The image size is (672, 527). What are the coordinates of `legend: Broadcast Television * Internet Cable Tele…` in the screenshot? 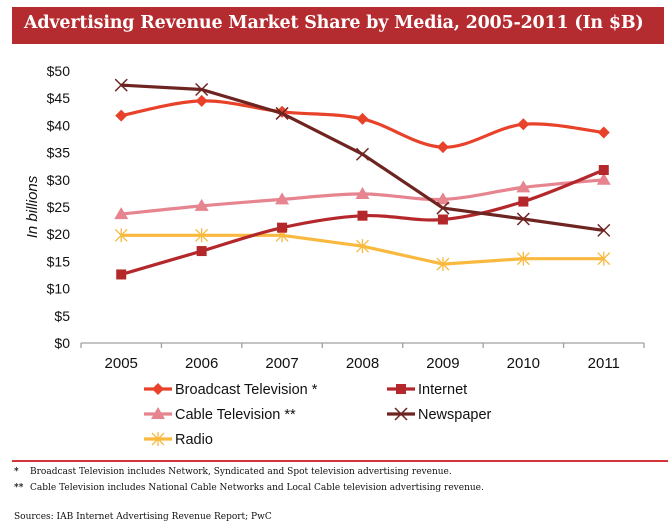 It's located at (318, 415).